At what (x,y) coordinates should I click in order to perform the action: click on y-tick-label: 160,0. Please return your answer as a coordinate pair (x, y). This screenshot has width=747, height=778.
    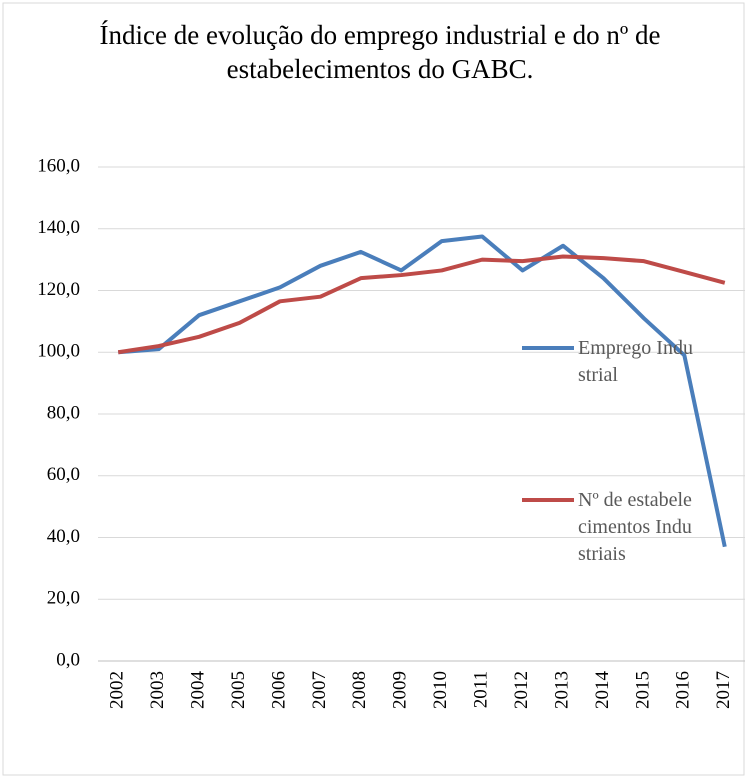
    Looking at the image, I should click on (58, 165).